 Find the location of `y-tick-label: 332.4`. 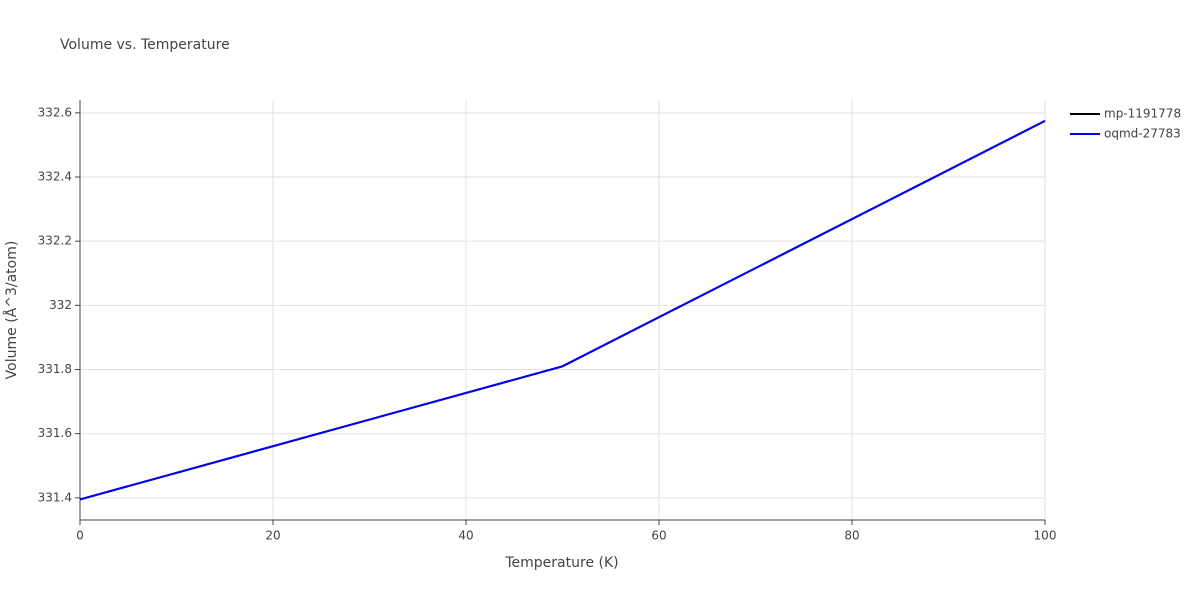

y-tick-label: 332.4 is located at coordinates (55, 177).